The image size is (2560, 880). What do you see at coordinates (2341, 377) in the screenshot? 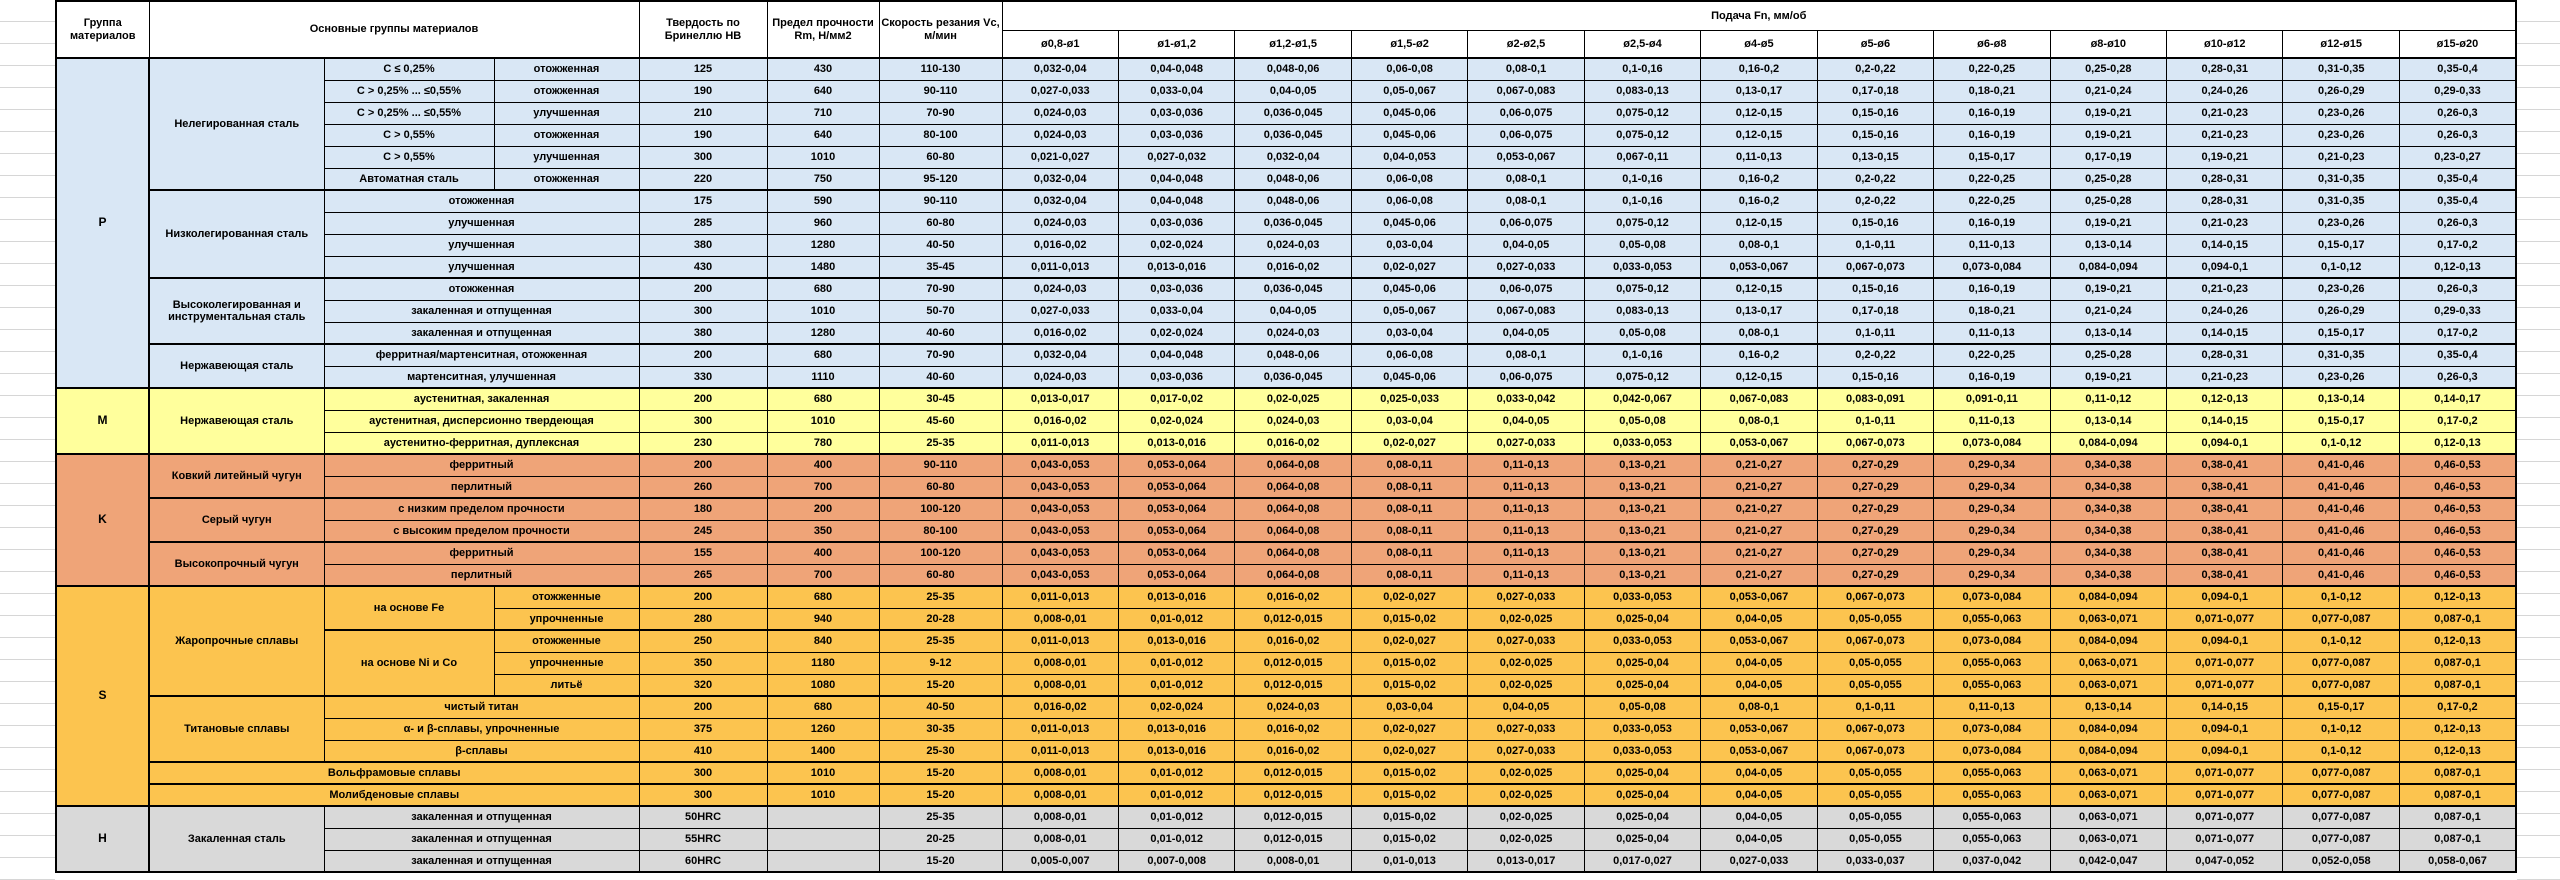
I see `feed-cell: 0,23-0,26` at bounding box center [2341, 377].